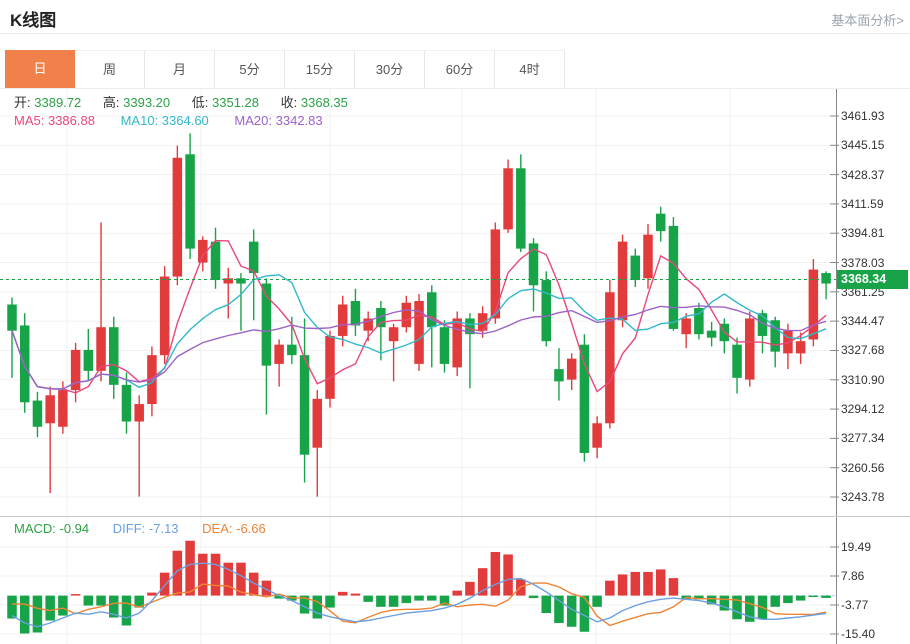  What do you see at coordinates (150, 528) in the screenshot?
I see `macd-header: MACD: -0.94 DIFF: -7.13 DEA: -6.66` at bounding box center [150, 528].